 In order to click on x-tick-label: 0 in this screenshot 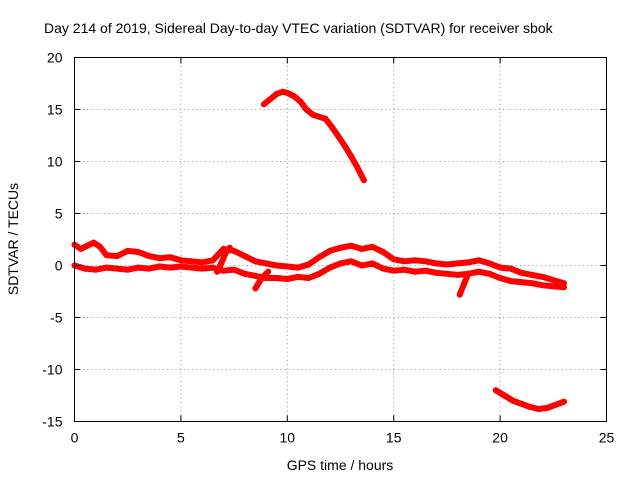, I will do `click(75, 438)`.